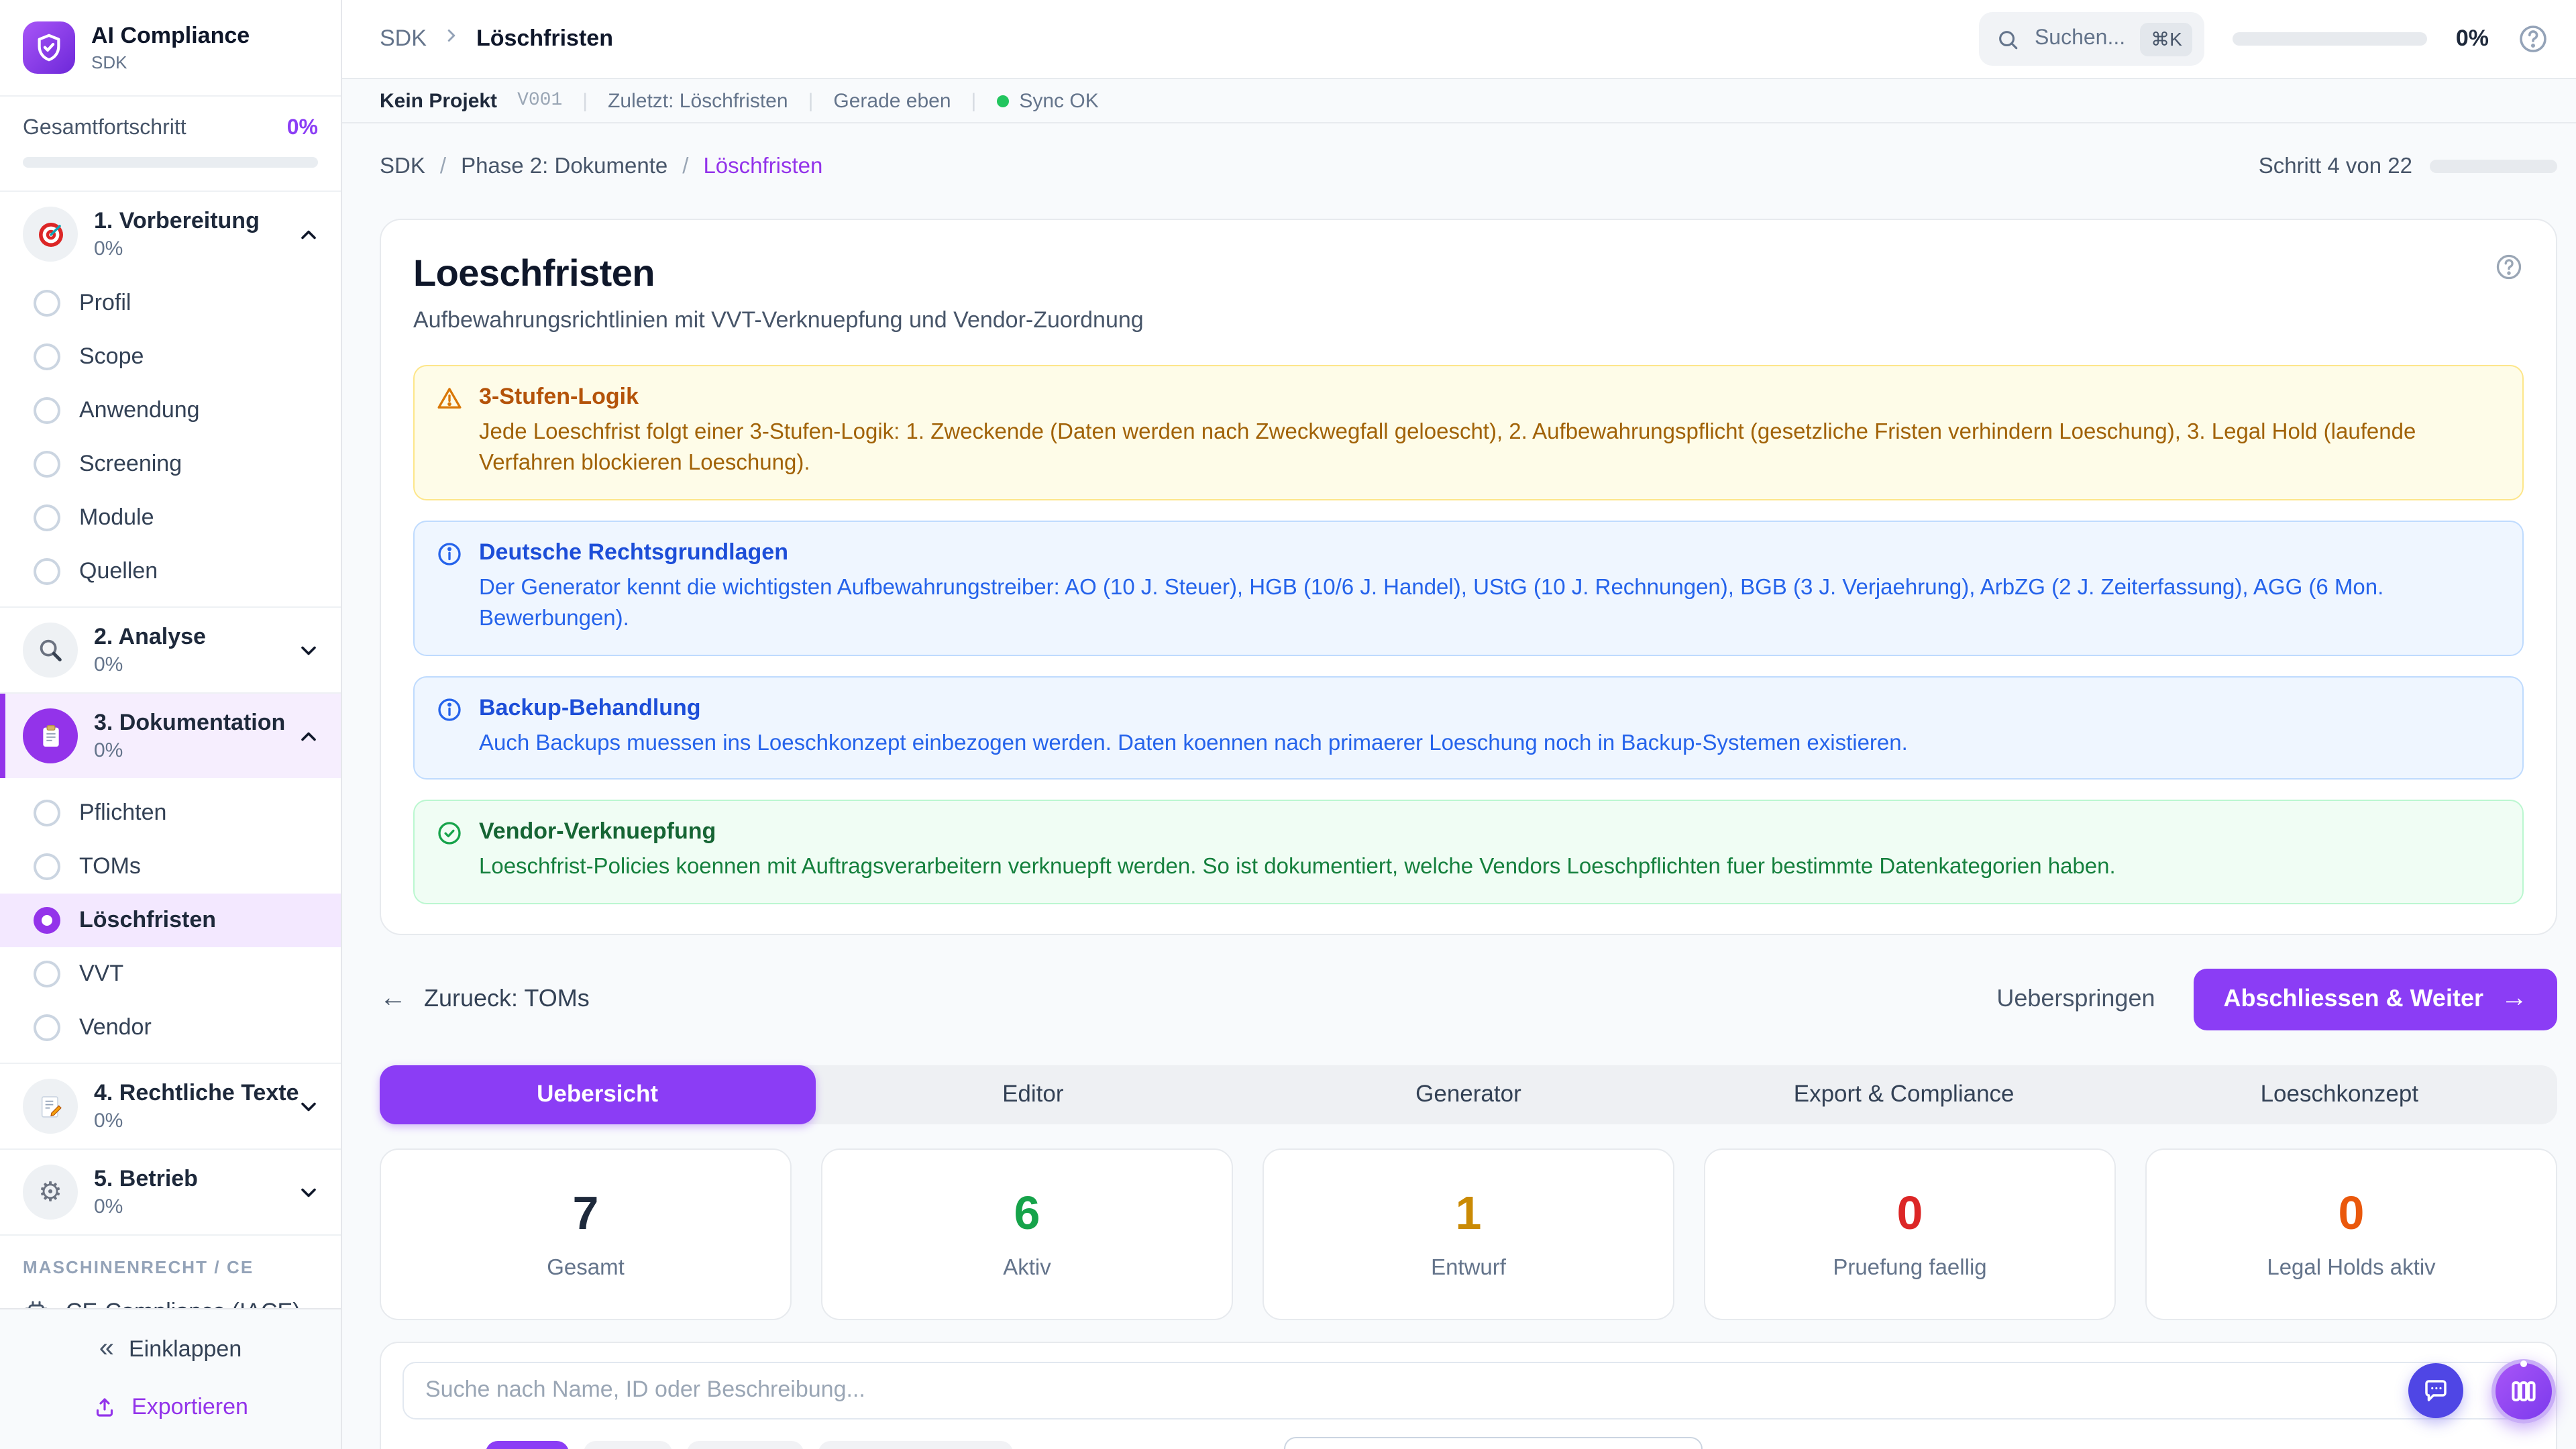 Image resolution: width=2576 pixels, height=1449 pixels. I want to click on phase-betrieb: ⚙ 5. Betrieb 0%, so click(170, 1193).